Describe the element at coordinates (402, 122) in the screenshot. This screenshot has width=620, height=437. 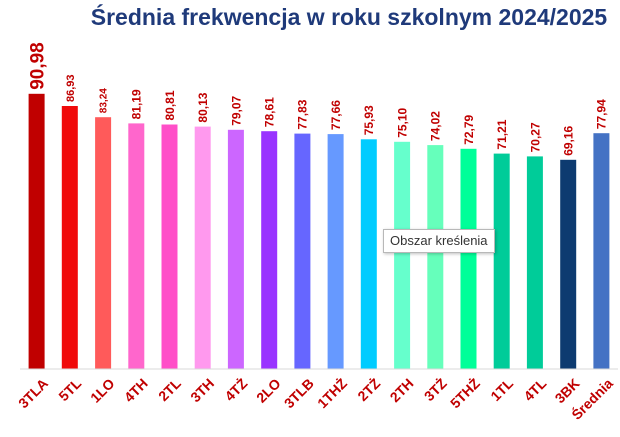
I see `data-label: 75,10` at that location.